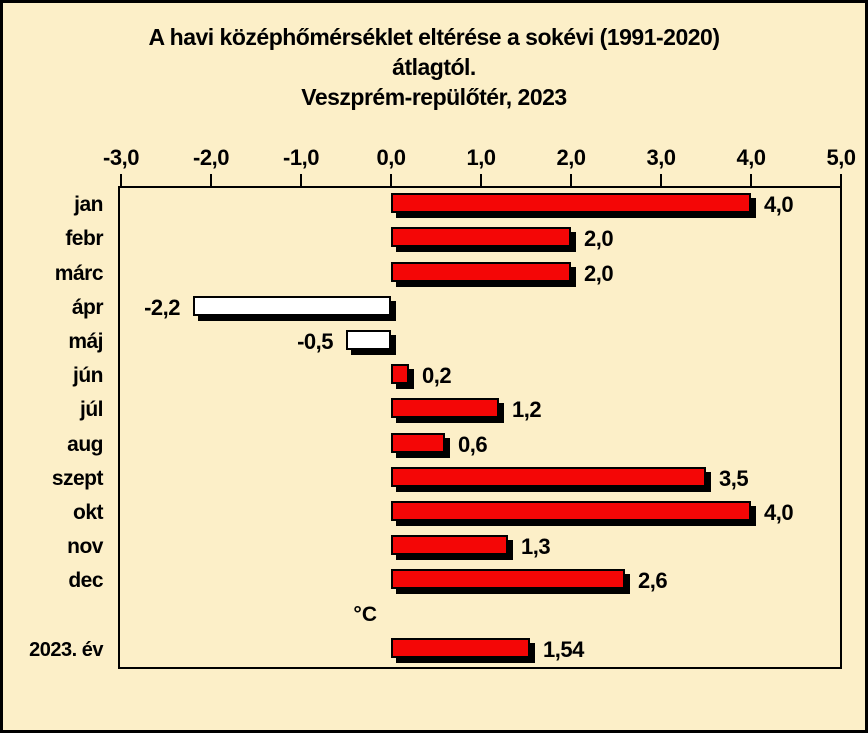 The width and height of the screenshot is (868, 733). I want to click on value-label: -0,5, so click(315, 341).